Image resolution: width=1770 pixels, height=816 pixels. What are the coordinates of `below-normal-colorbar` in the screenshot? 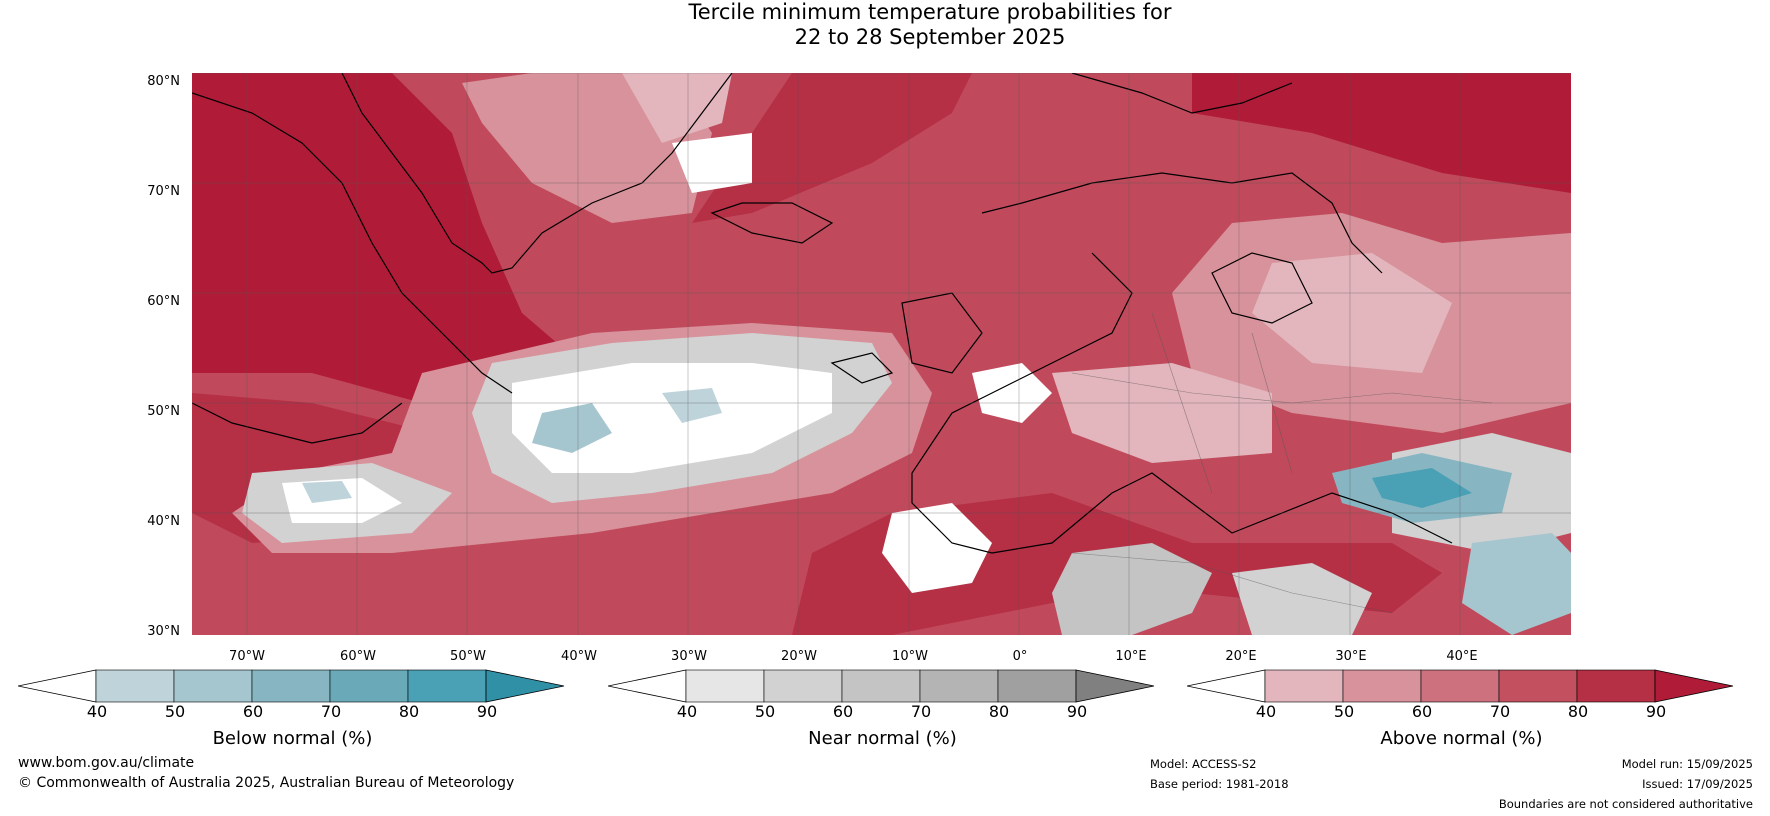 It's located at (291, 686).